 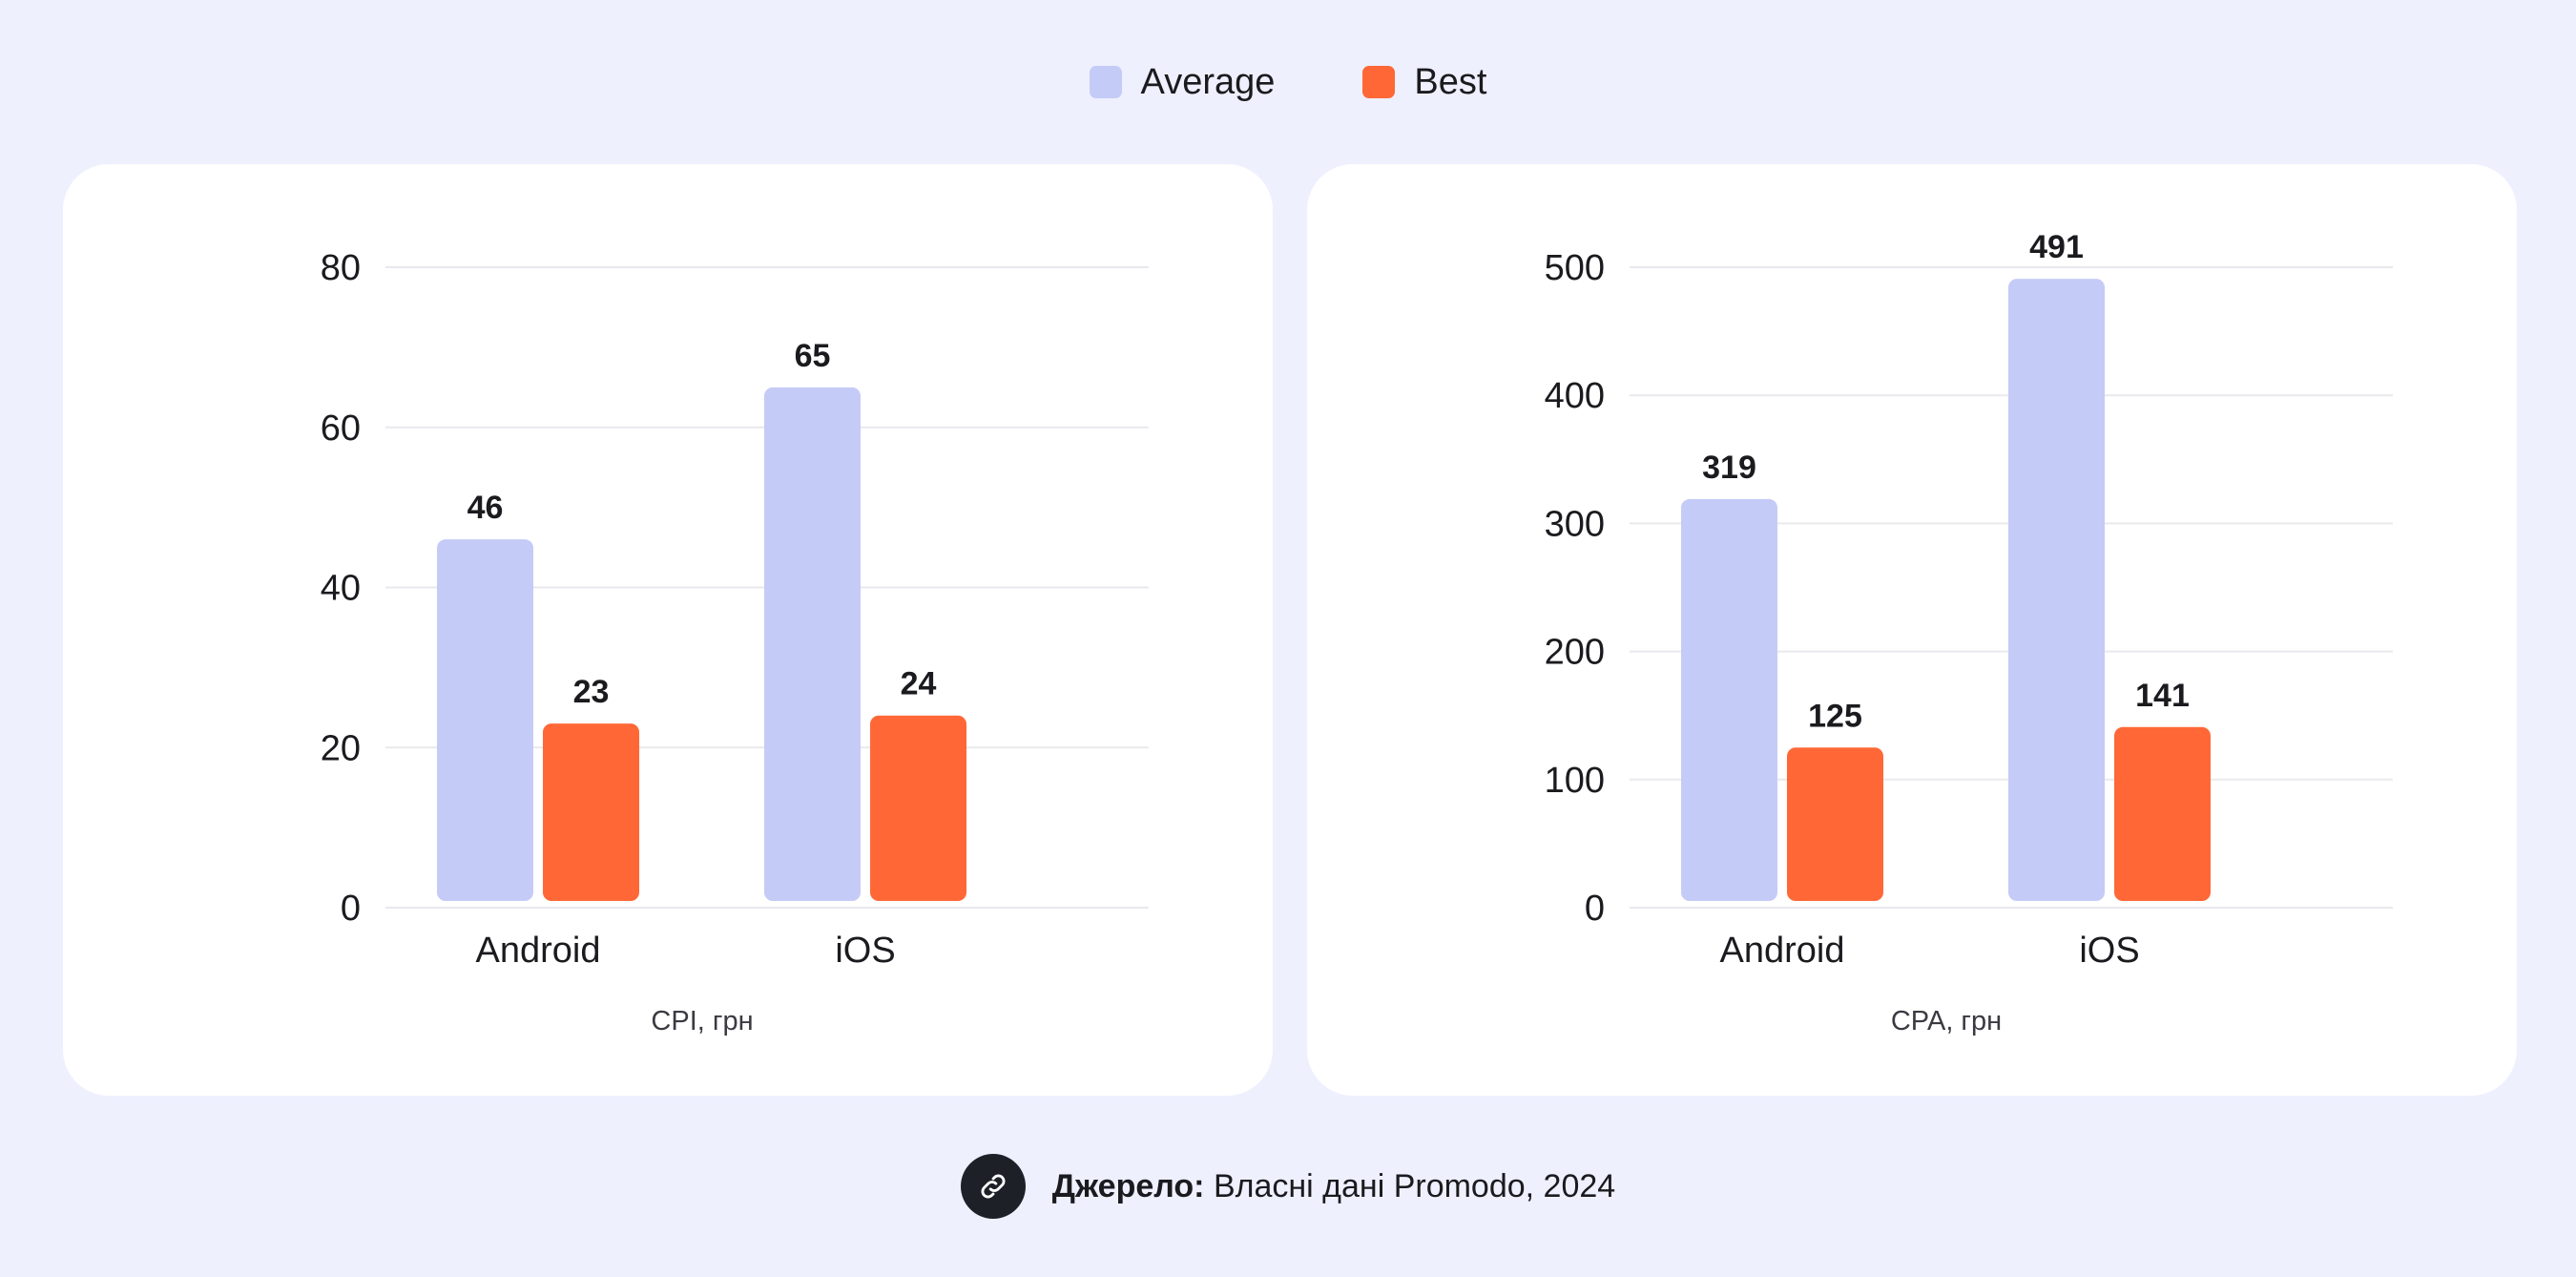 What do you see at coordinates (1946, 1021) in the screenshot?
I see `x-axis-label: CPA, грн` at bounding box center [1946, 1021].